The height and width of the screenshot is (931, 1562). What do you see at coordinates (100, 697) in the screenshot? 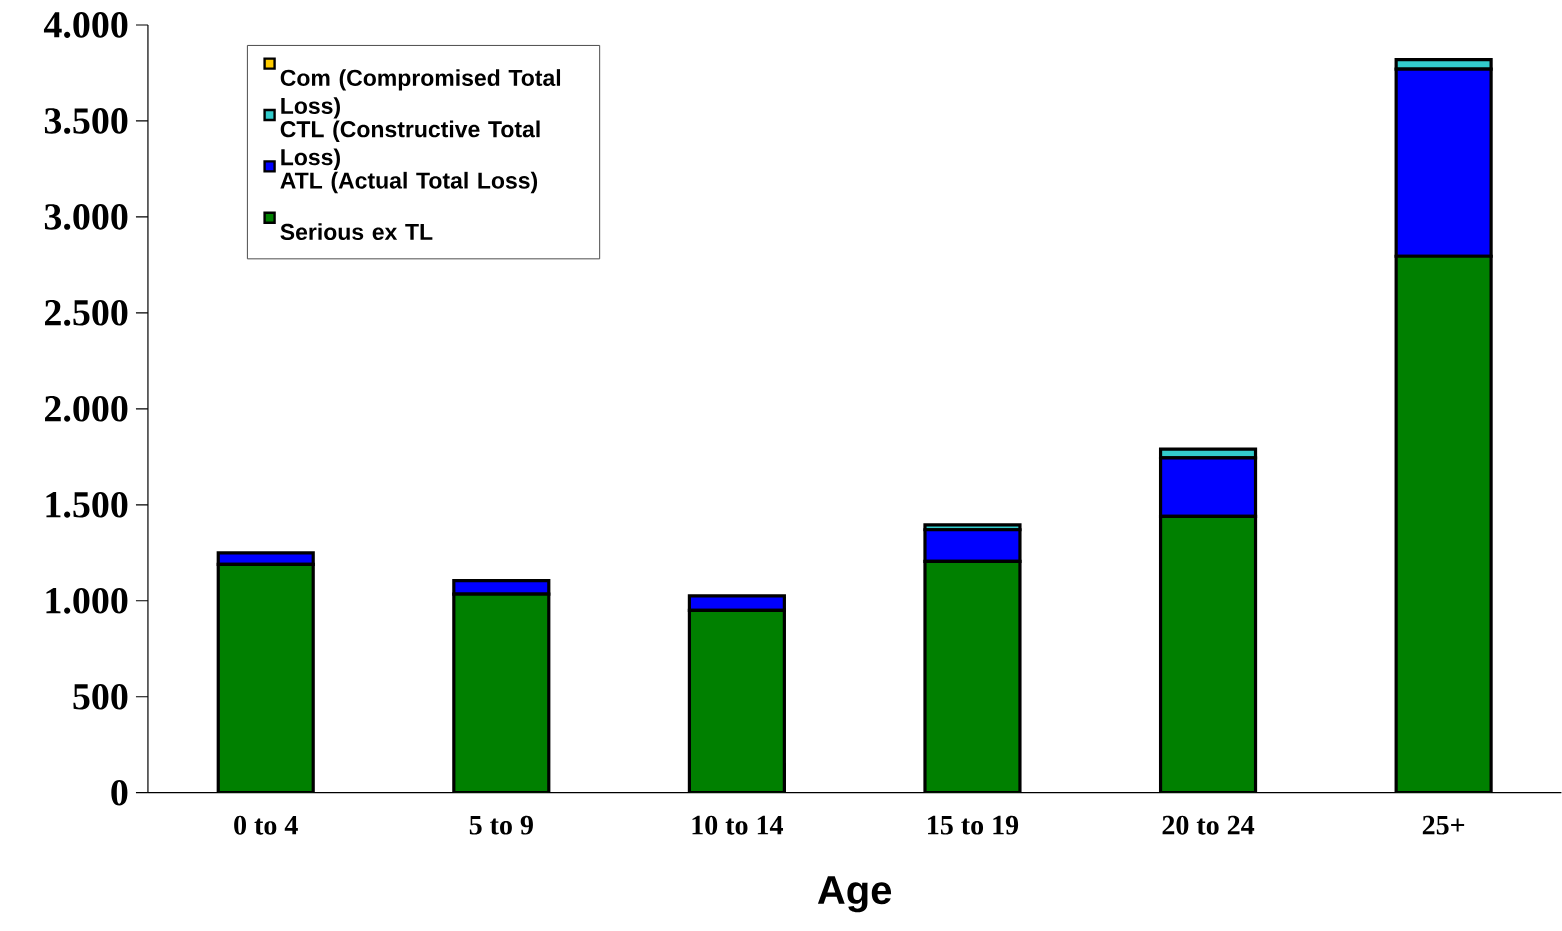
I see `y-tick-label: 500` at bounding box center [100, 697].